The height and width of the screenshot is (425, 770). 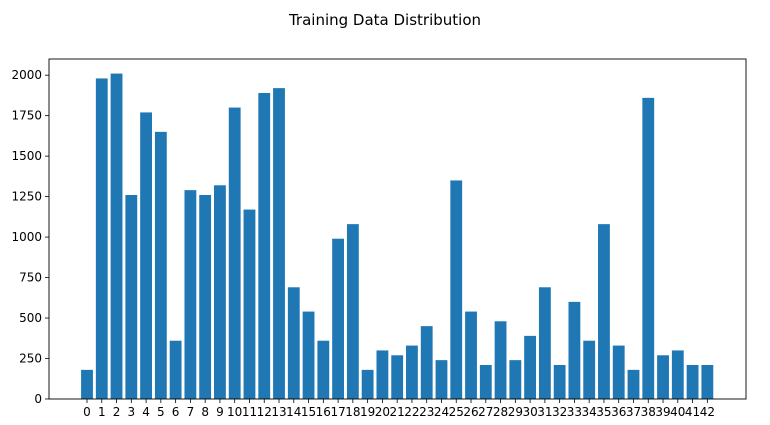 What do you see at coordinates (662, 412) in the screenshot?
I see `x-tick-label-39: 39` at bounding box center [662, 412].